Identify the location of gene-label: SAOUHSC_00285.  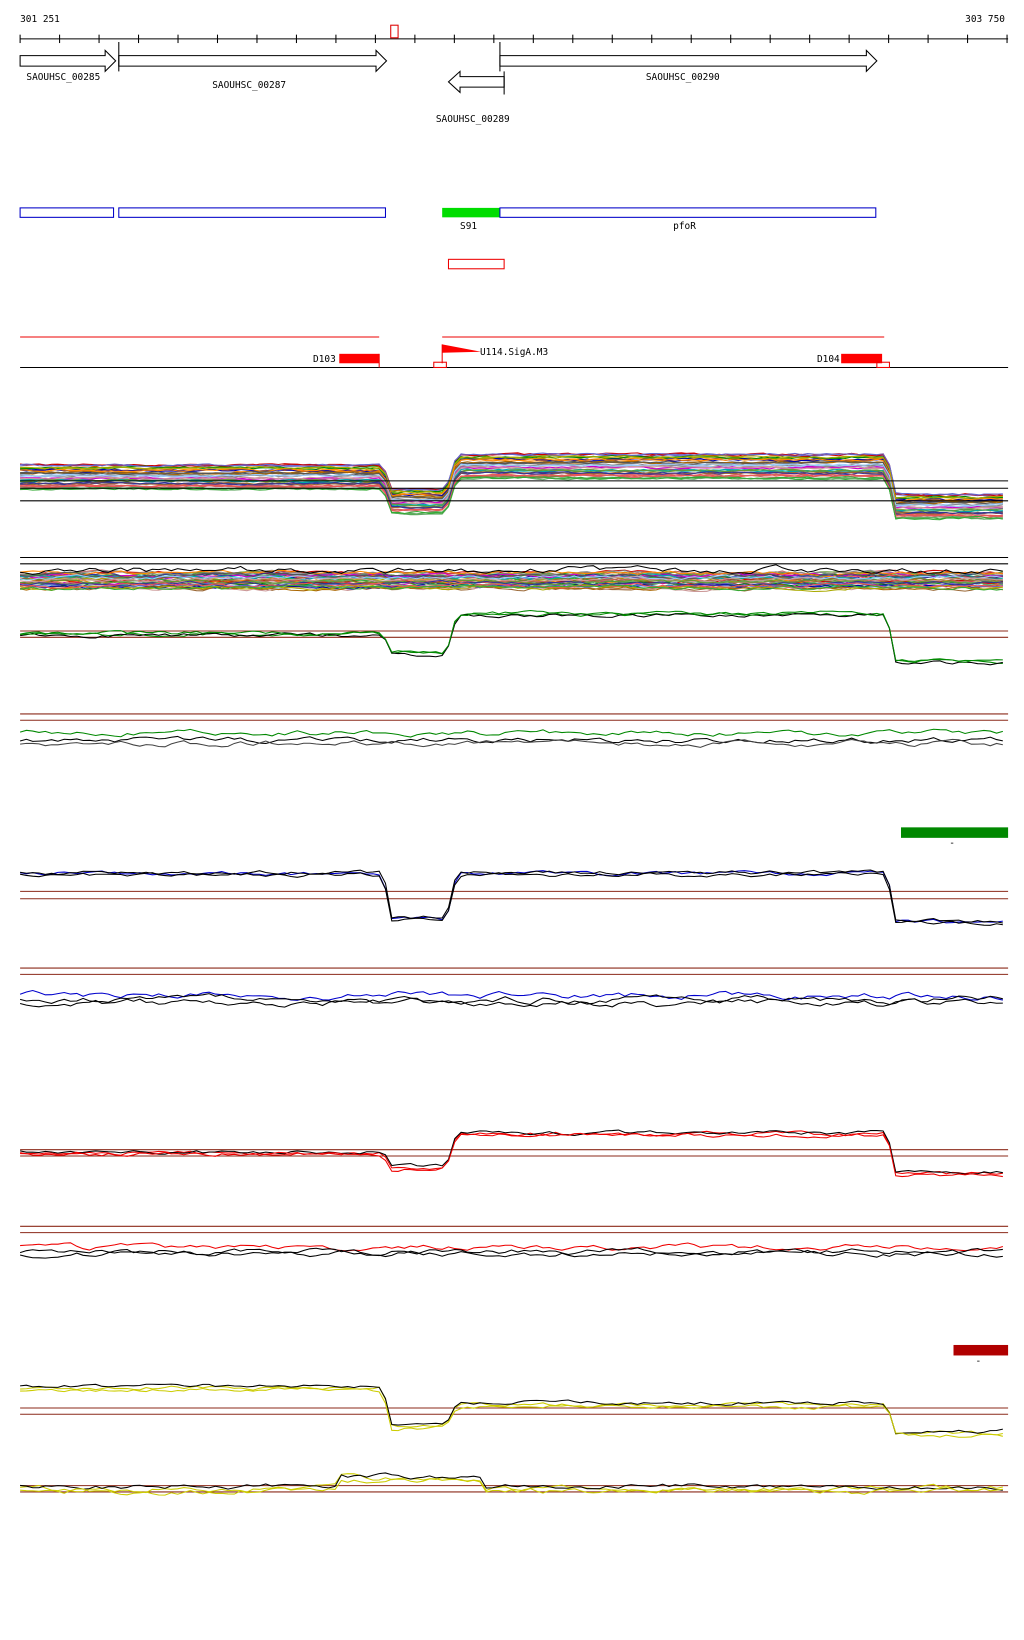
(63, 77).